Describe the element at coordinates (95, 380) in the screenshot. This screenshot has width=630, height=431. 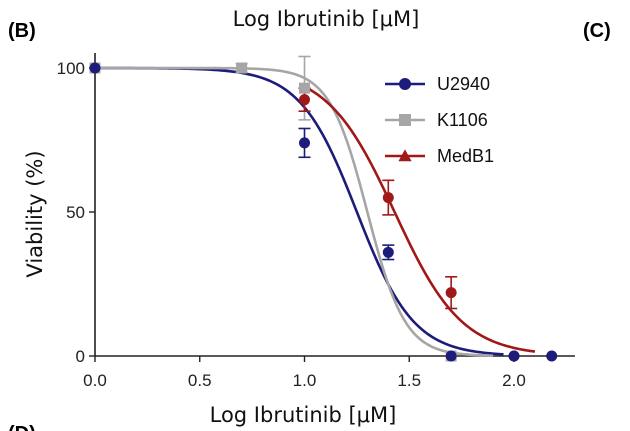
I see `x-tick-label: 0.0` at that location.